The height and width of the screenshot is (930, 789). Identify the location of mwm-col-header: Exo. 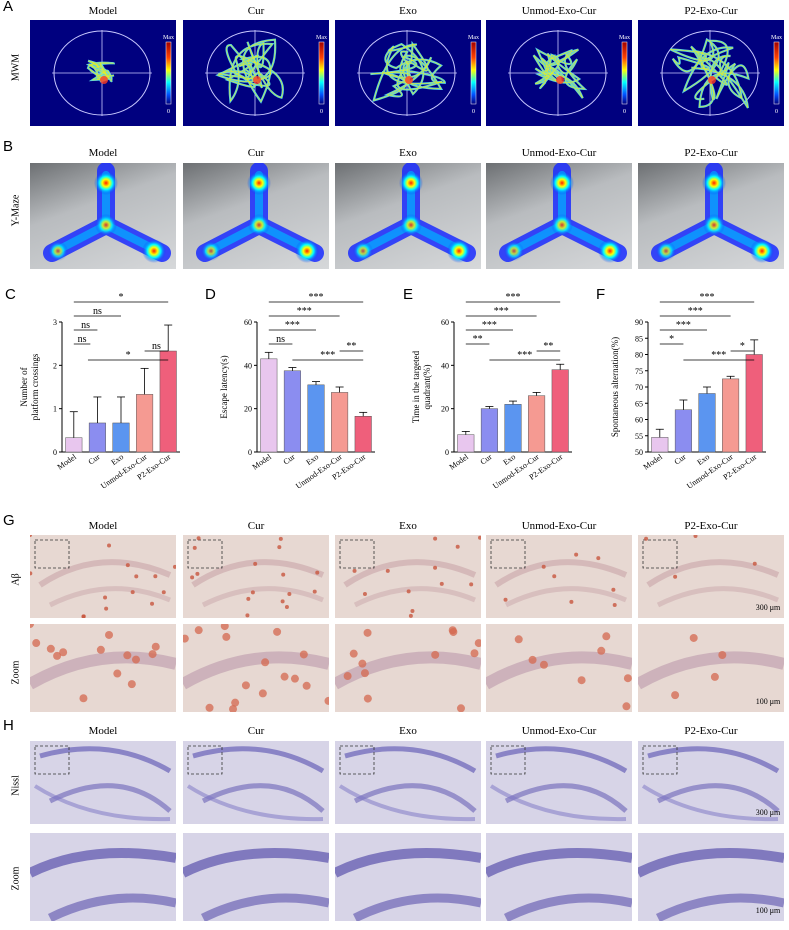
(408, 11).